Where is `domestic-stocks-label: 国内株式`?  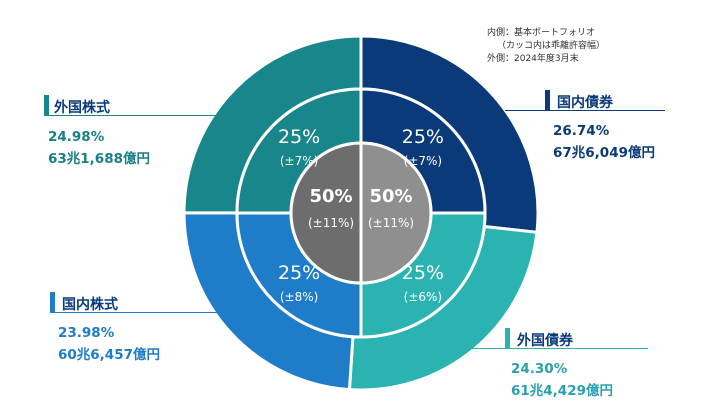
domestic-stocks-label: 国内株式 is located at coordinates (90, 308).